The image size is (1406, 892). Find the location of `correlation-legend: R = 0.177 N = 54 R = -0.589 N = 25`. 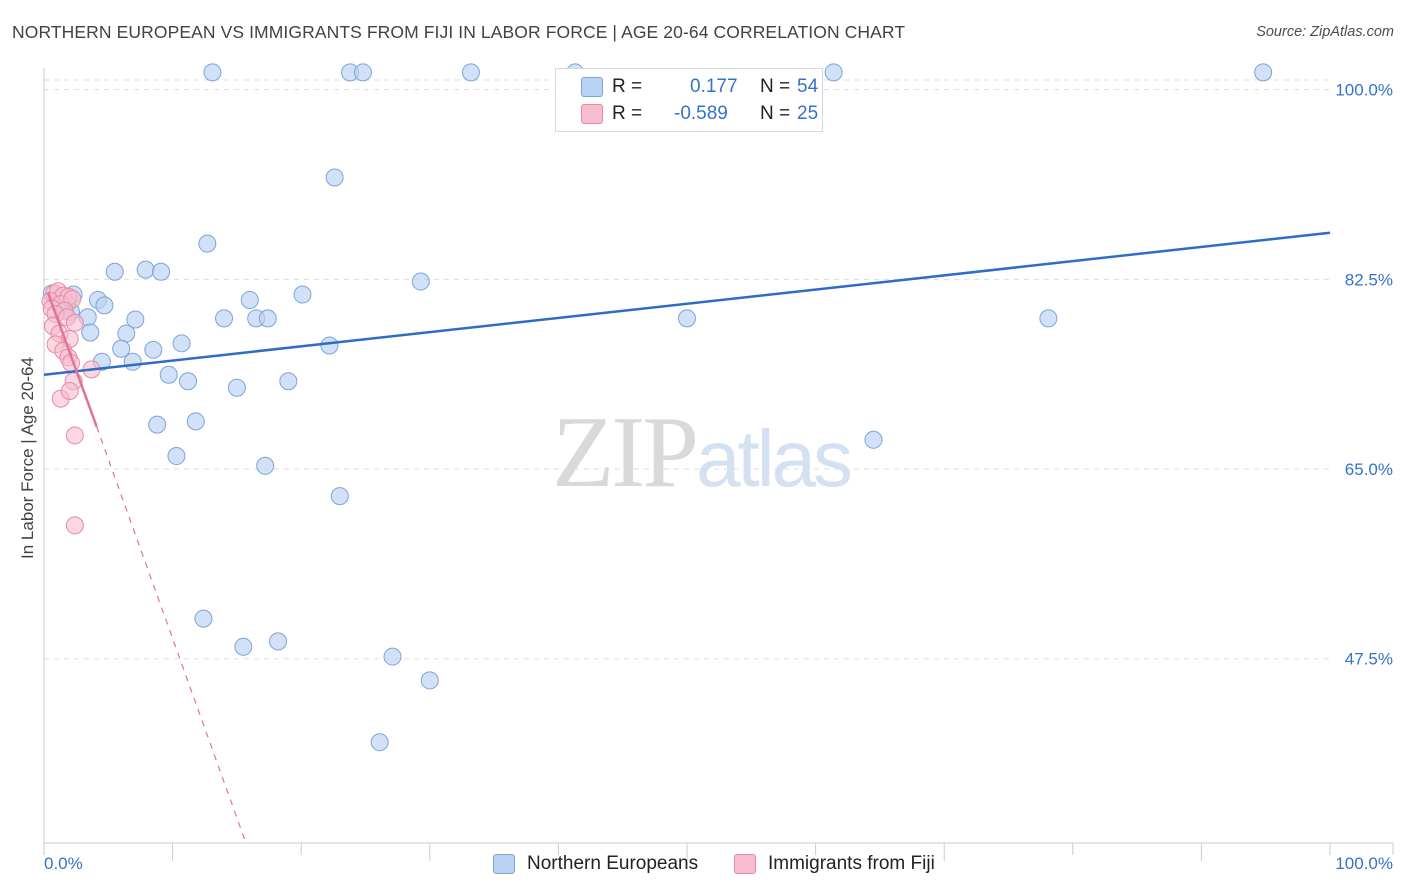

correlation-legend: R = 0.177 N = 54 R = -0.589 N = 25 is located at coordinates (689, 100).